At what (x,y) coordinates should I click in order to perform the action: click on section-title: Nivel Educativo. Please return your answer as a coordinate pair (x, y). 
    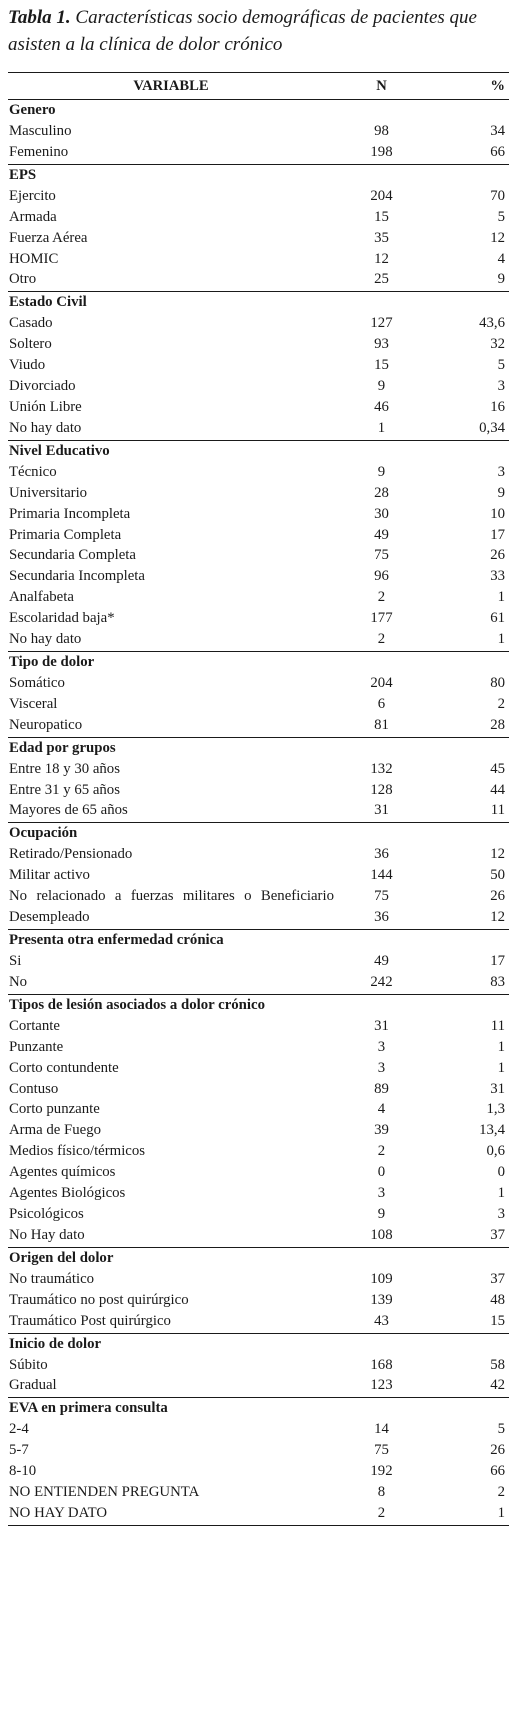
    Looking at the image, I should click on (59, 450).